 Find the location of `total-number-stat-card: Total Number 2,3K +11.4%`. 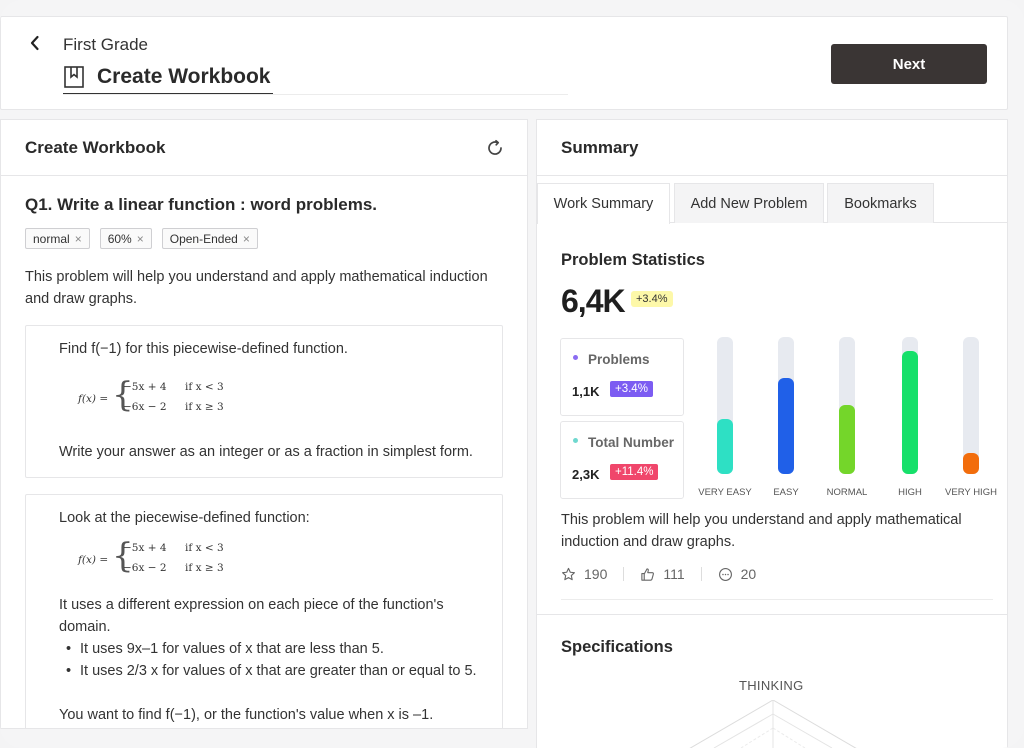

total-number-stat-card: Total Number 2,3K +11.4% is located at coordinates (622, 460).